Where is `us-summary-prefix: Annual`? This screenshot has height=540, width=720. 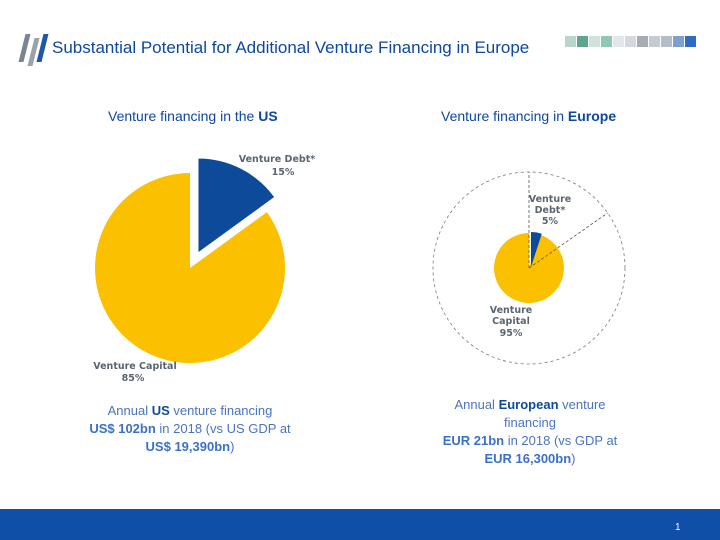
us-summary-prefix: Annual is located at coordinates (129, 410).